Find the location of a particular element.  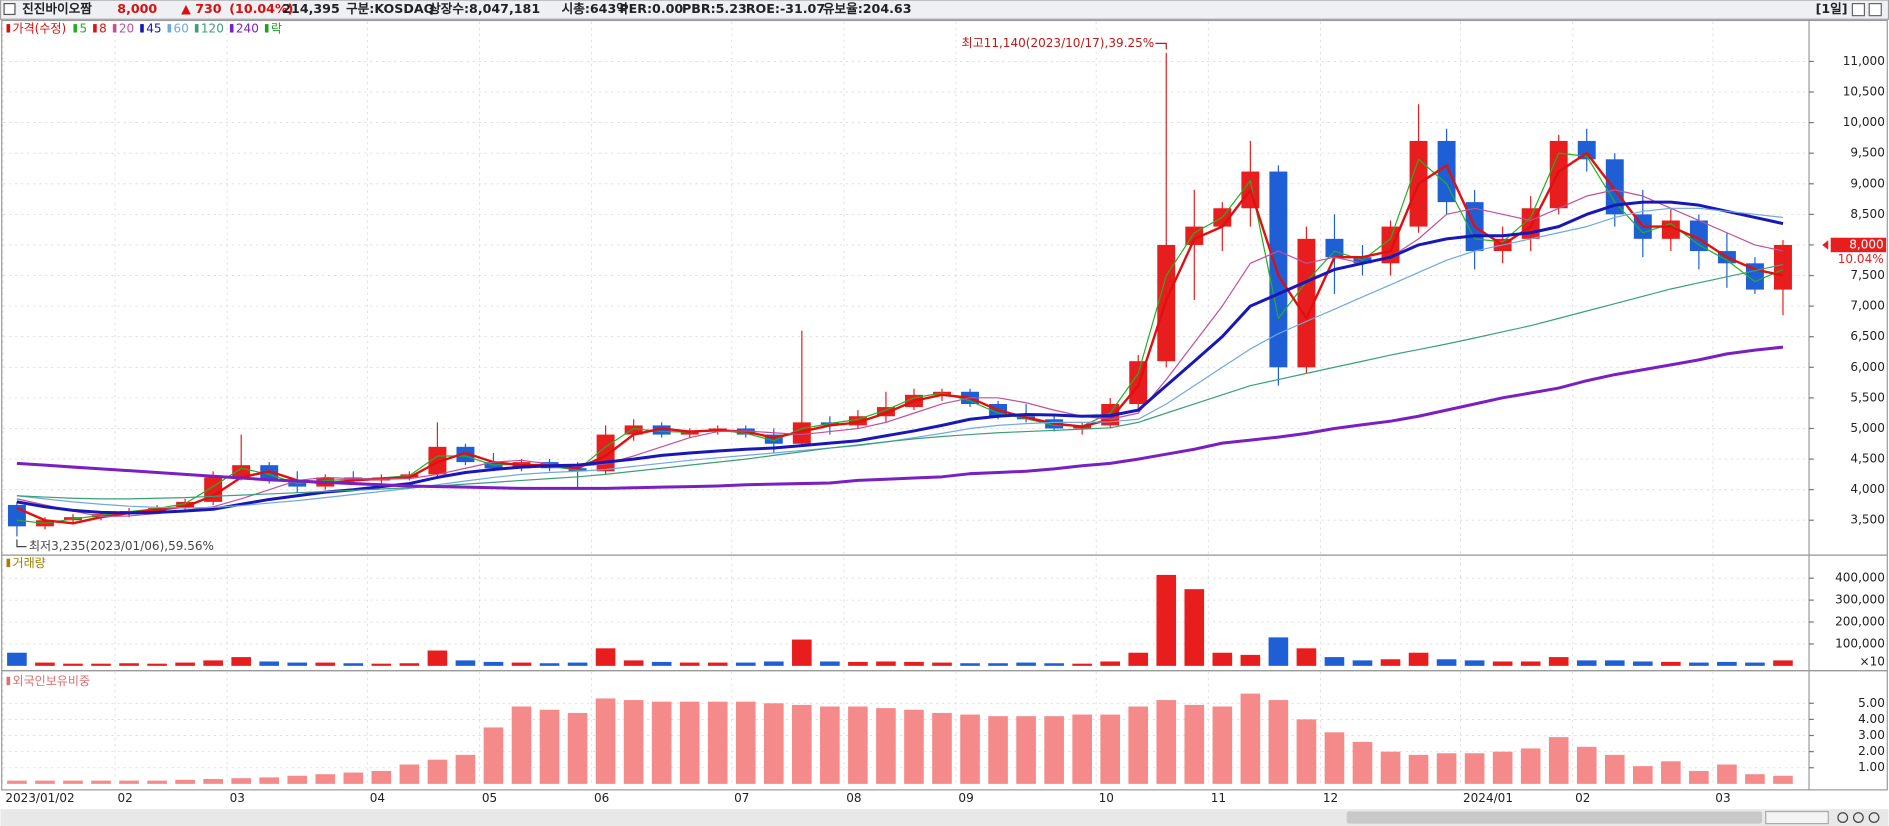

x-tick-label: 03 is located at coordinates (1722, 798).